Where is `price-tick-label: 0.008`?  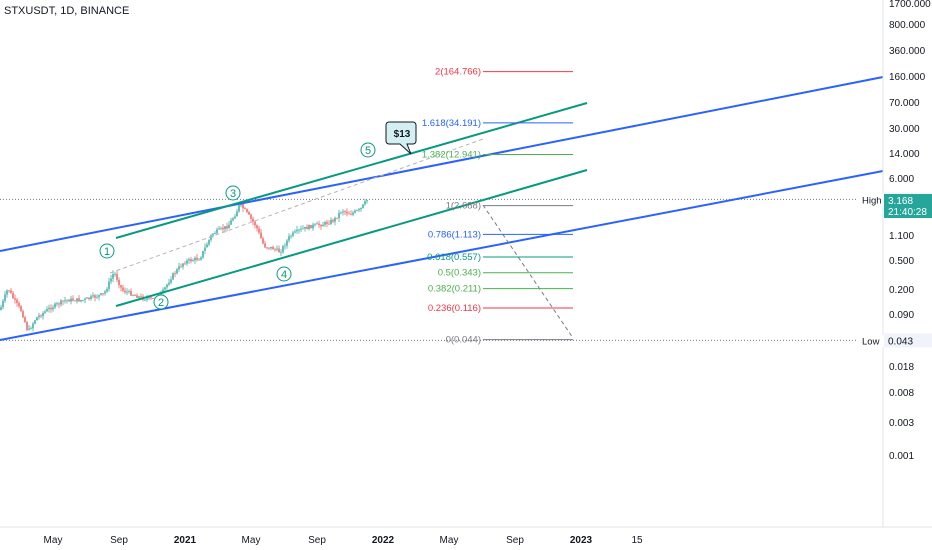 price-tick-label: 0.008 is located at coordinates (901, 393).